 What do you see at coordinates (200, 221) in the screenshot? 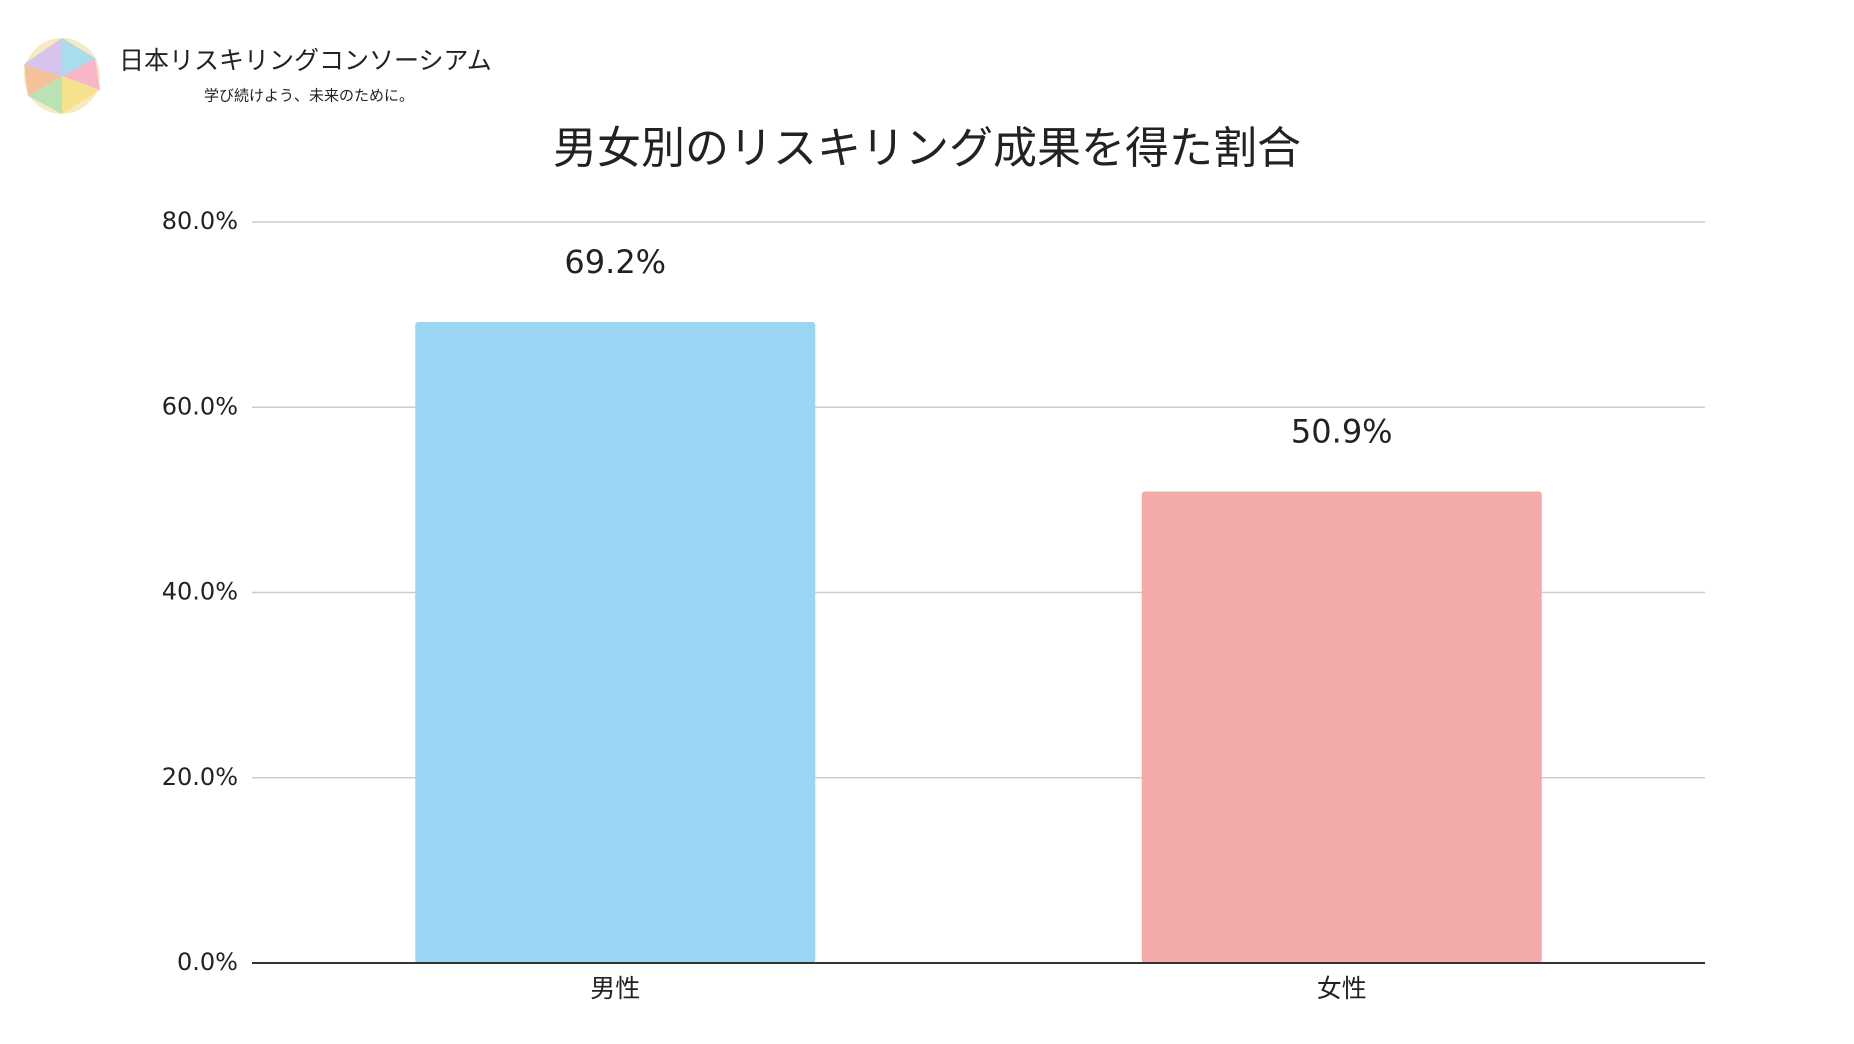
I see `y-tick-label: 80.0%` at bounding box center [200, 221].